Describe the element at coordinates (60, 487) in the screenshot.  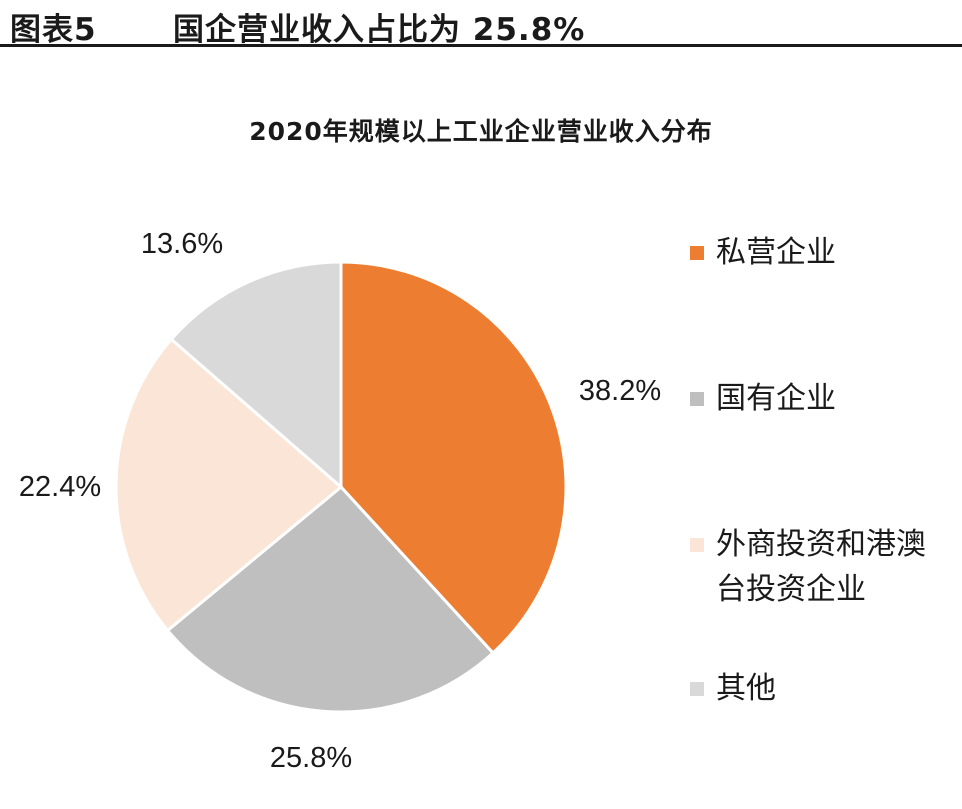
I see `data-label-foreign: 22.4%` at that location.